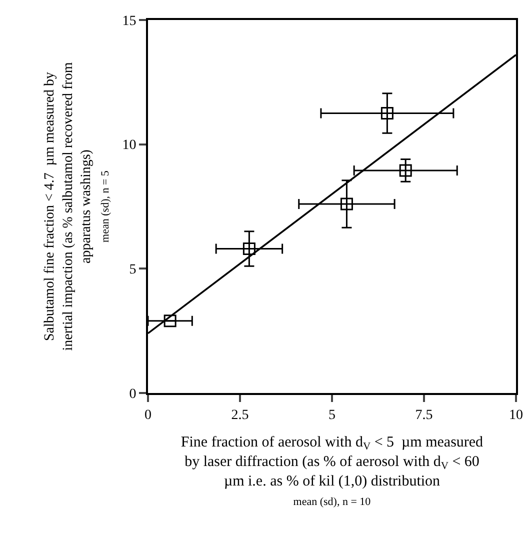 This screenshot has width=532, height=543. I want to click on y-tick-label: 10, so click(129, 146).